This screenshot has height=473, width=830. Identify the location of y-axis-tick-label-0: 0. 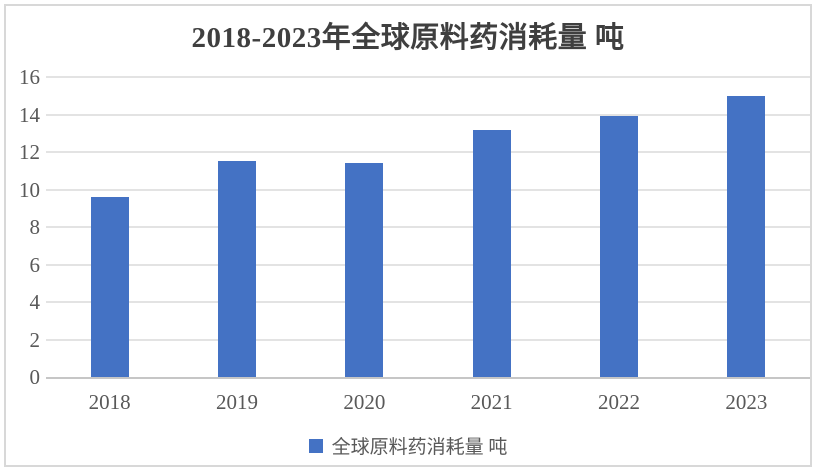
(35, 377).